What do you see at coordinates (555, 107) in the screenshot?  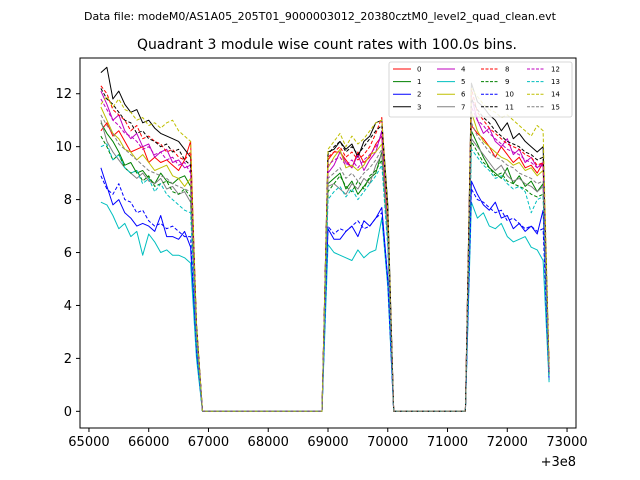 I see `legend-label-15: 15` at bounding box center [555, 107].